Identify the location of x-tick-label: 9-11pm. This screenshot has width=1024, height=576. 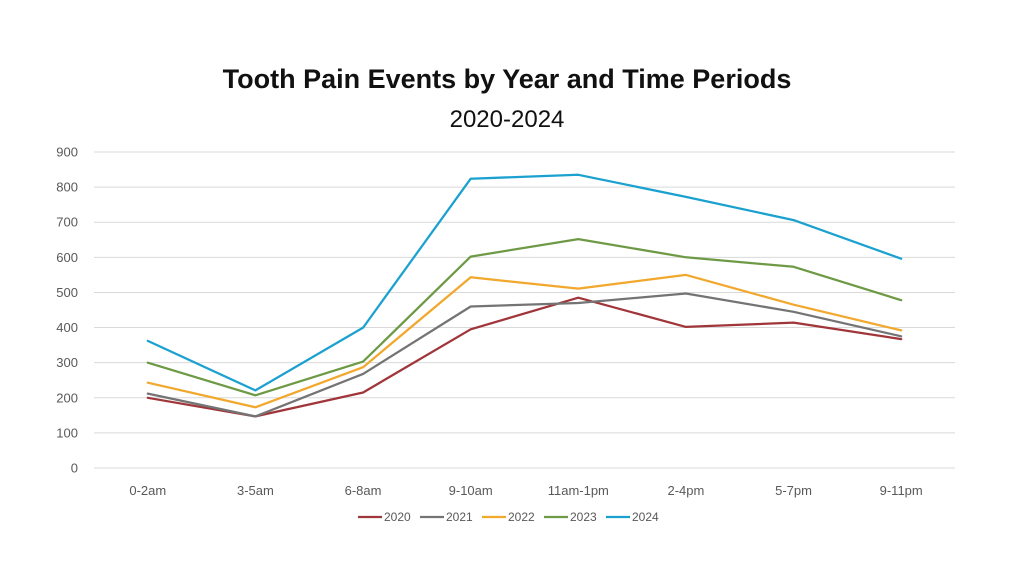
(901, 490).